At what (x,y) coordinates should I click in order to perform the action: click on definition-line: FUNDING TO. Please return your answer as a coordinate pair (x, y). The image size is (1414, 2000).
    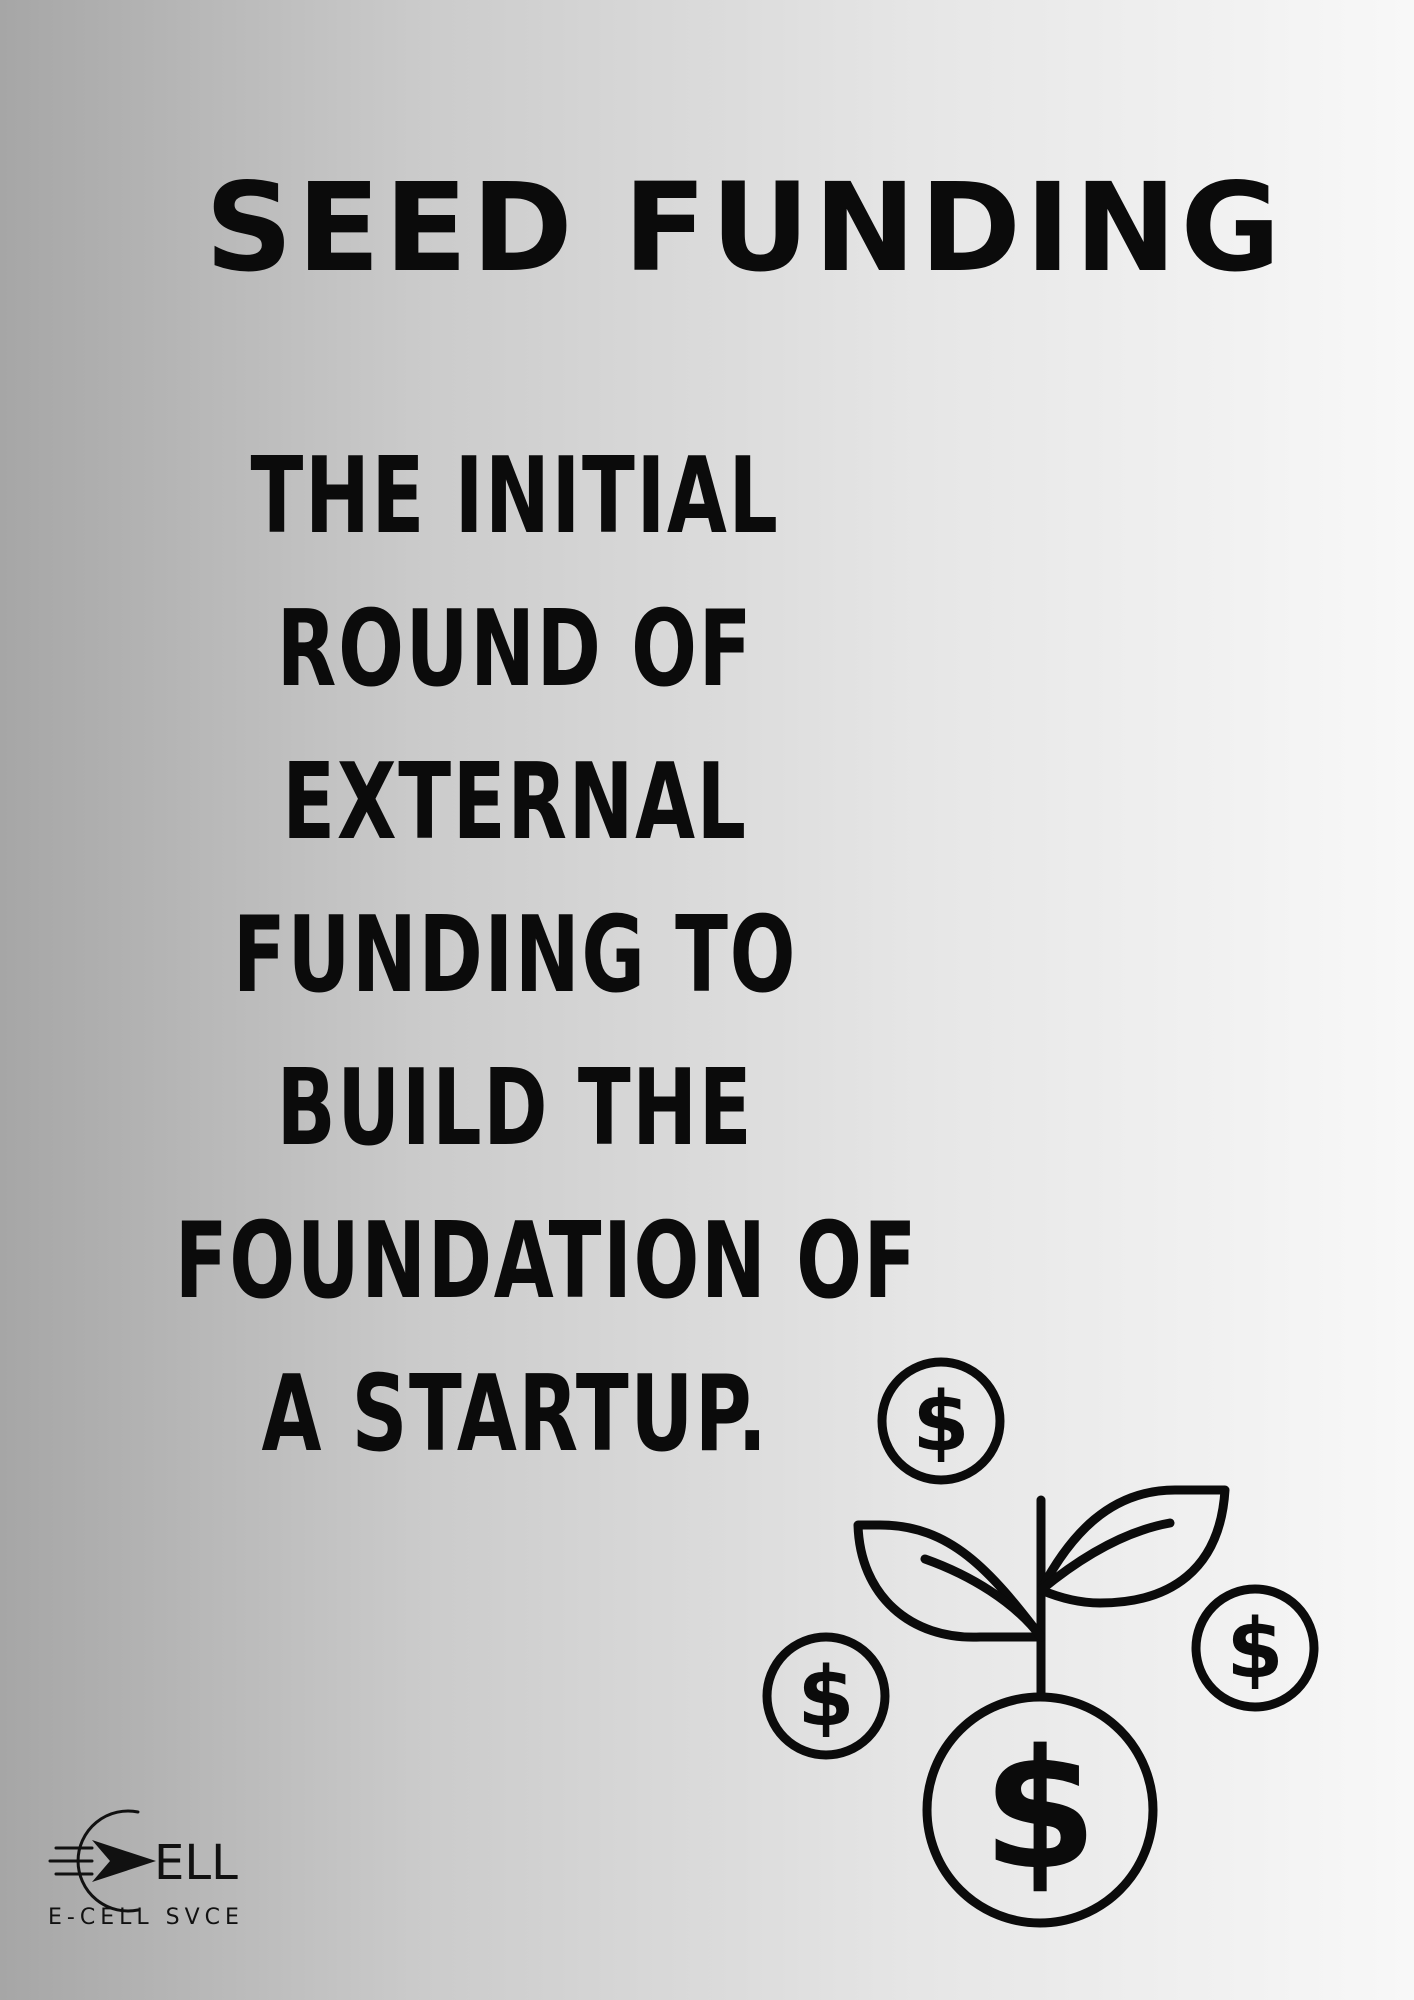
    Looking at the image, I should click on (515, 955).